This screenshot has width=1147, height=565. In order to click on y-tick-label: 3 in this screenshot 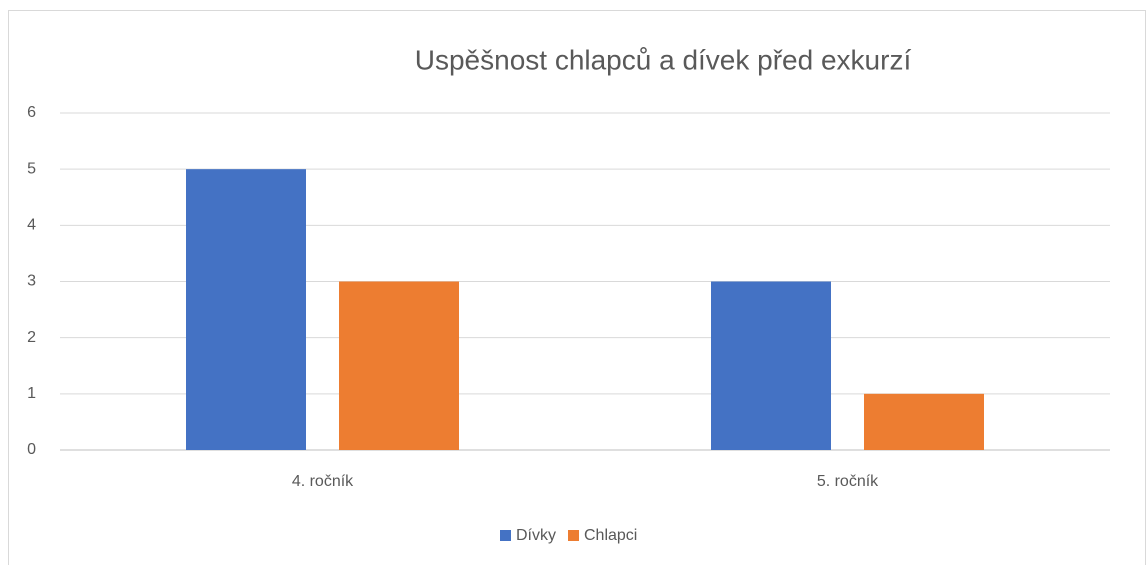, I will do `click(31, 281)`.